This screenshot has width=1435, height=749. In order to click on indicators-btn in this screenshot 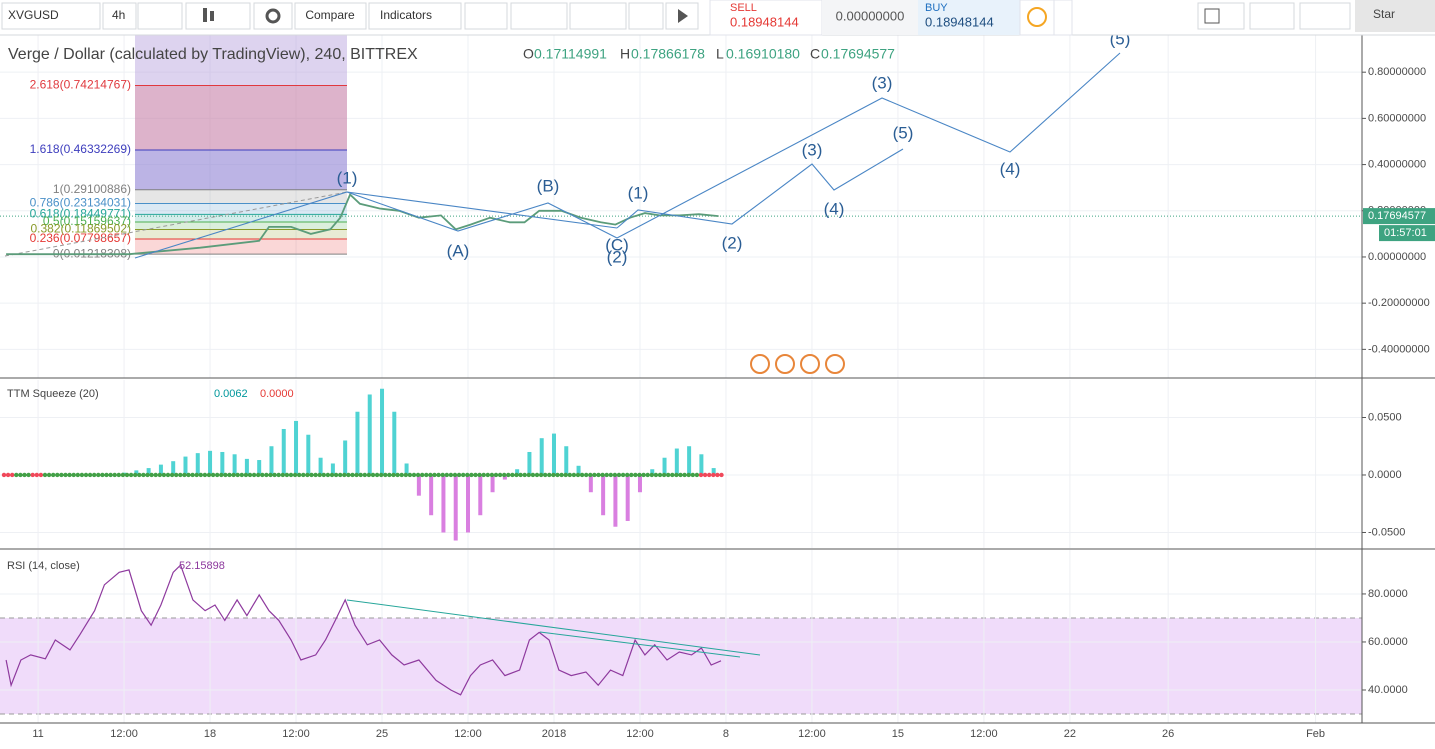, I will do `click(415, 16)`.